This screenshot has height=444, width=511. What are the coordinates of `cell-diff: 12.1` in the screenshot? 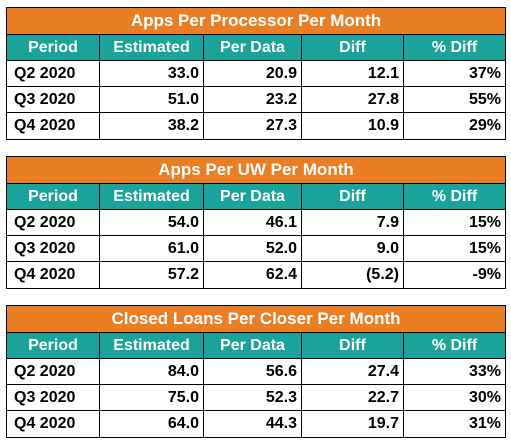 It's located at (353, 73).